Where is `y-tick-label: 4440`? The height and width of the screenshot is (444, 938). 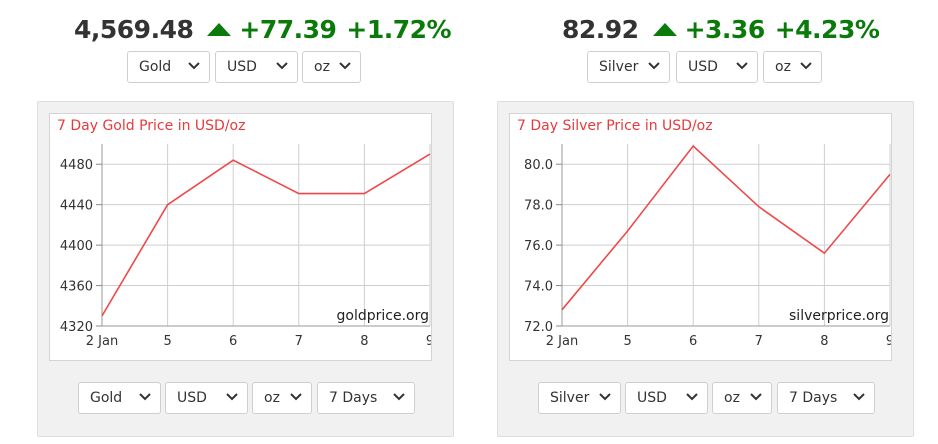
y-tick-label: 4440 is located at coordinates (76, 206).